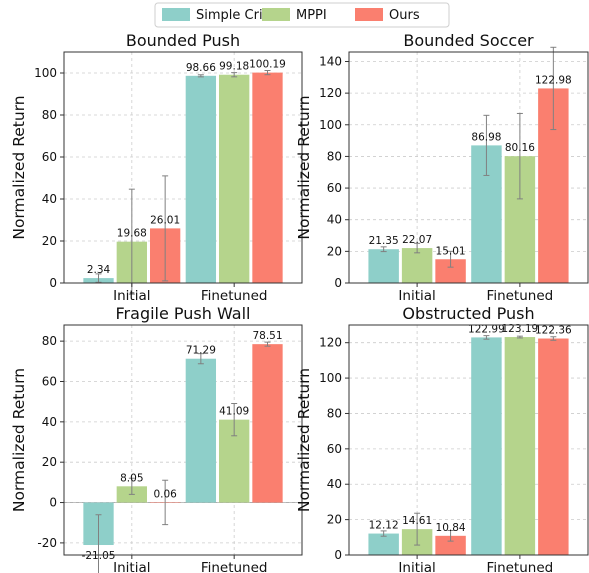 Image resolution: width=589 pixels, height=573 pixels. Describe the element at coordinates (520, 329) in the screenshot. I see `data-label: 123.19` at that location.